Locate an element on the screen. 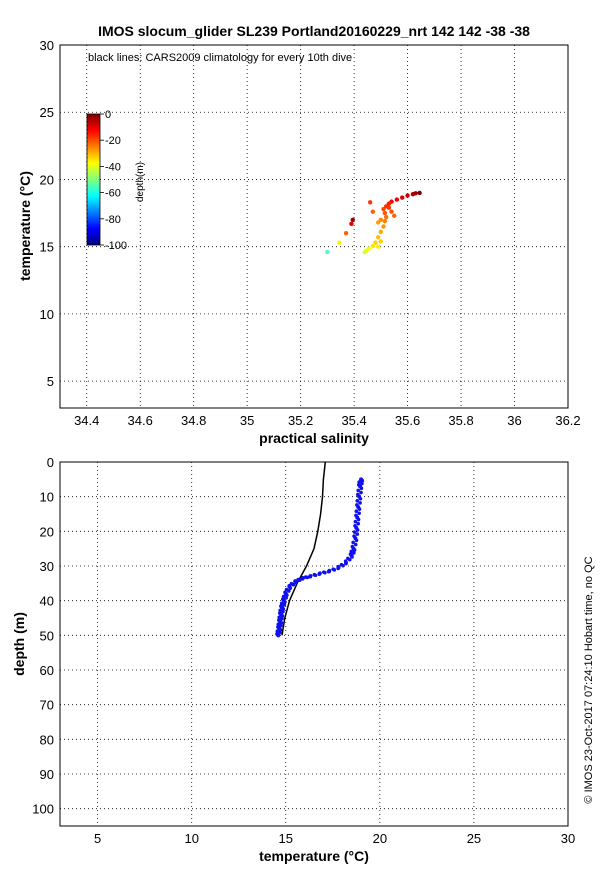 This screenshot has height=880, width=600. depth-y-axis-label: depth (m) is located at coordinates (19, 644).